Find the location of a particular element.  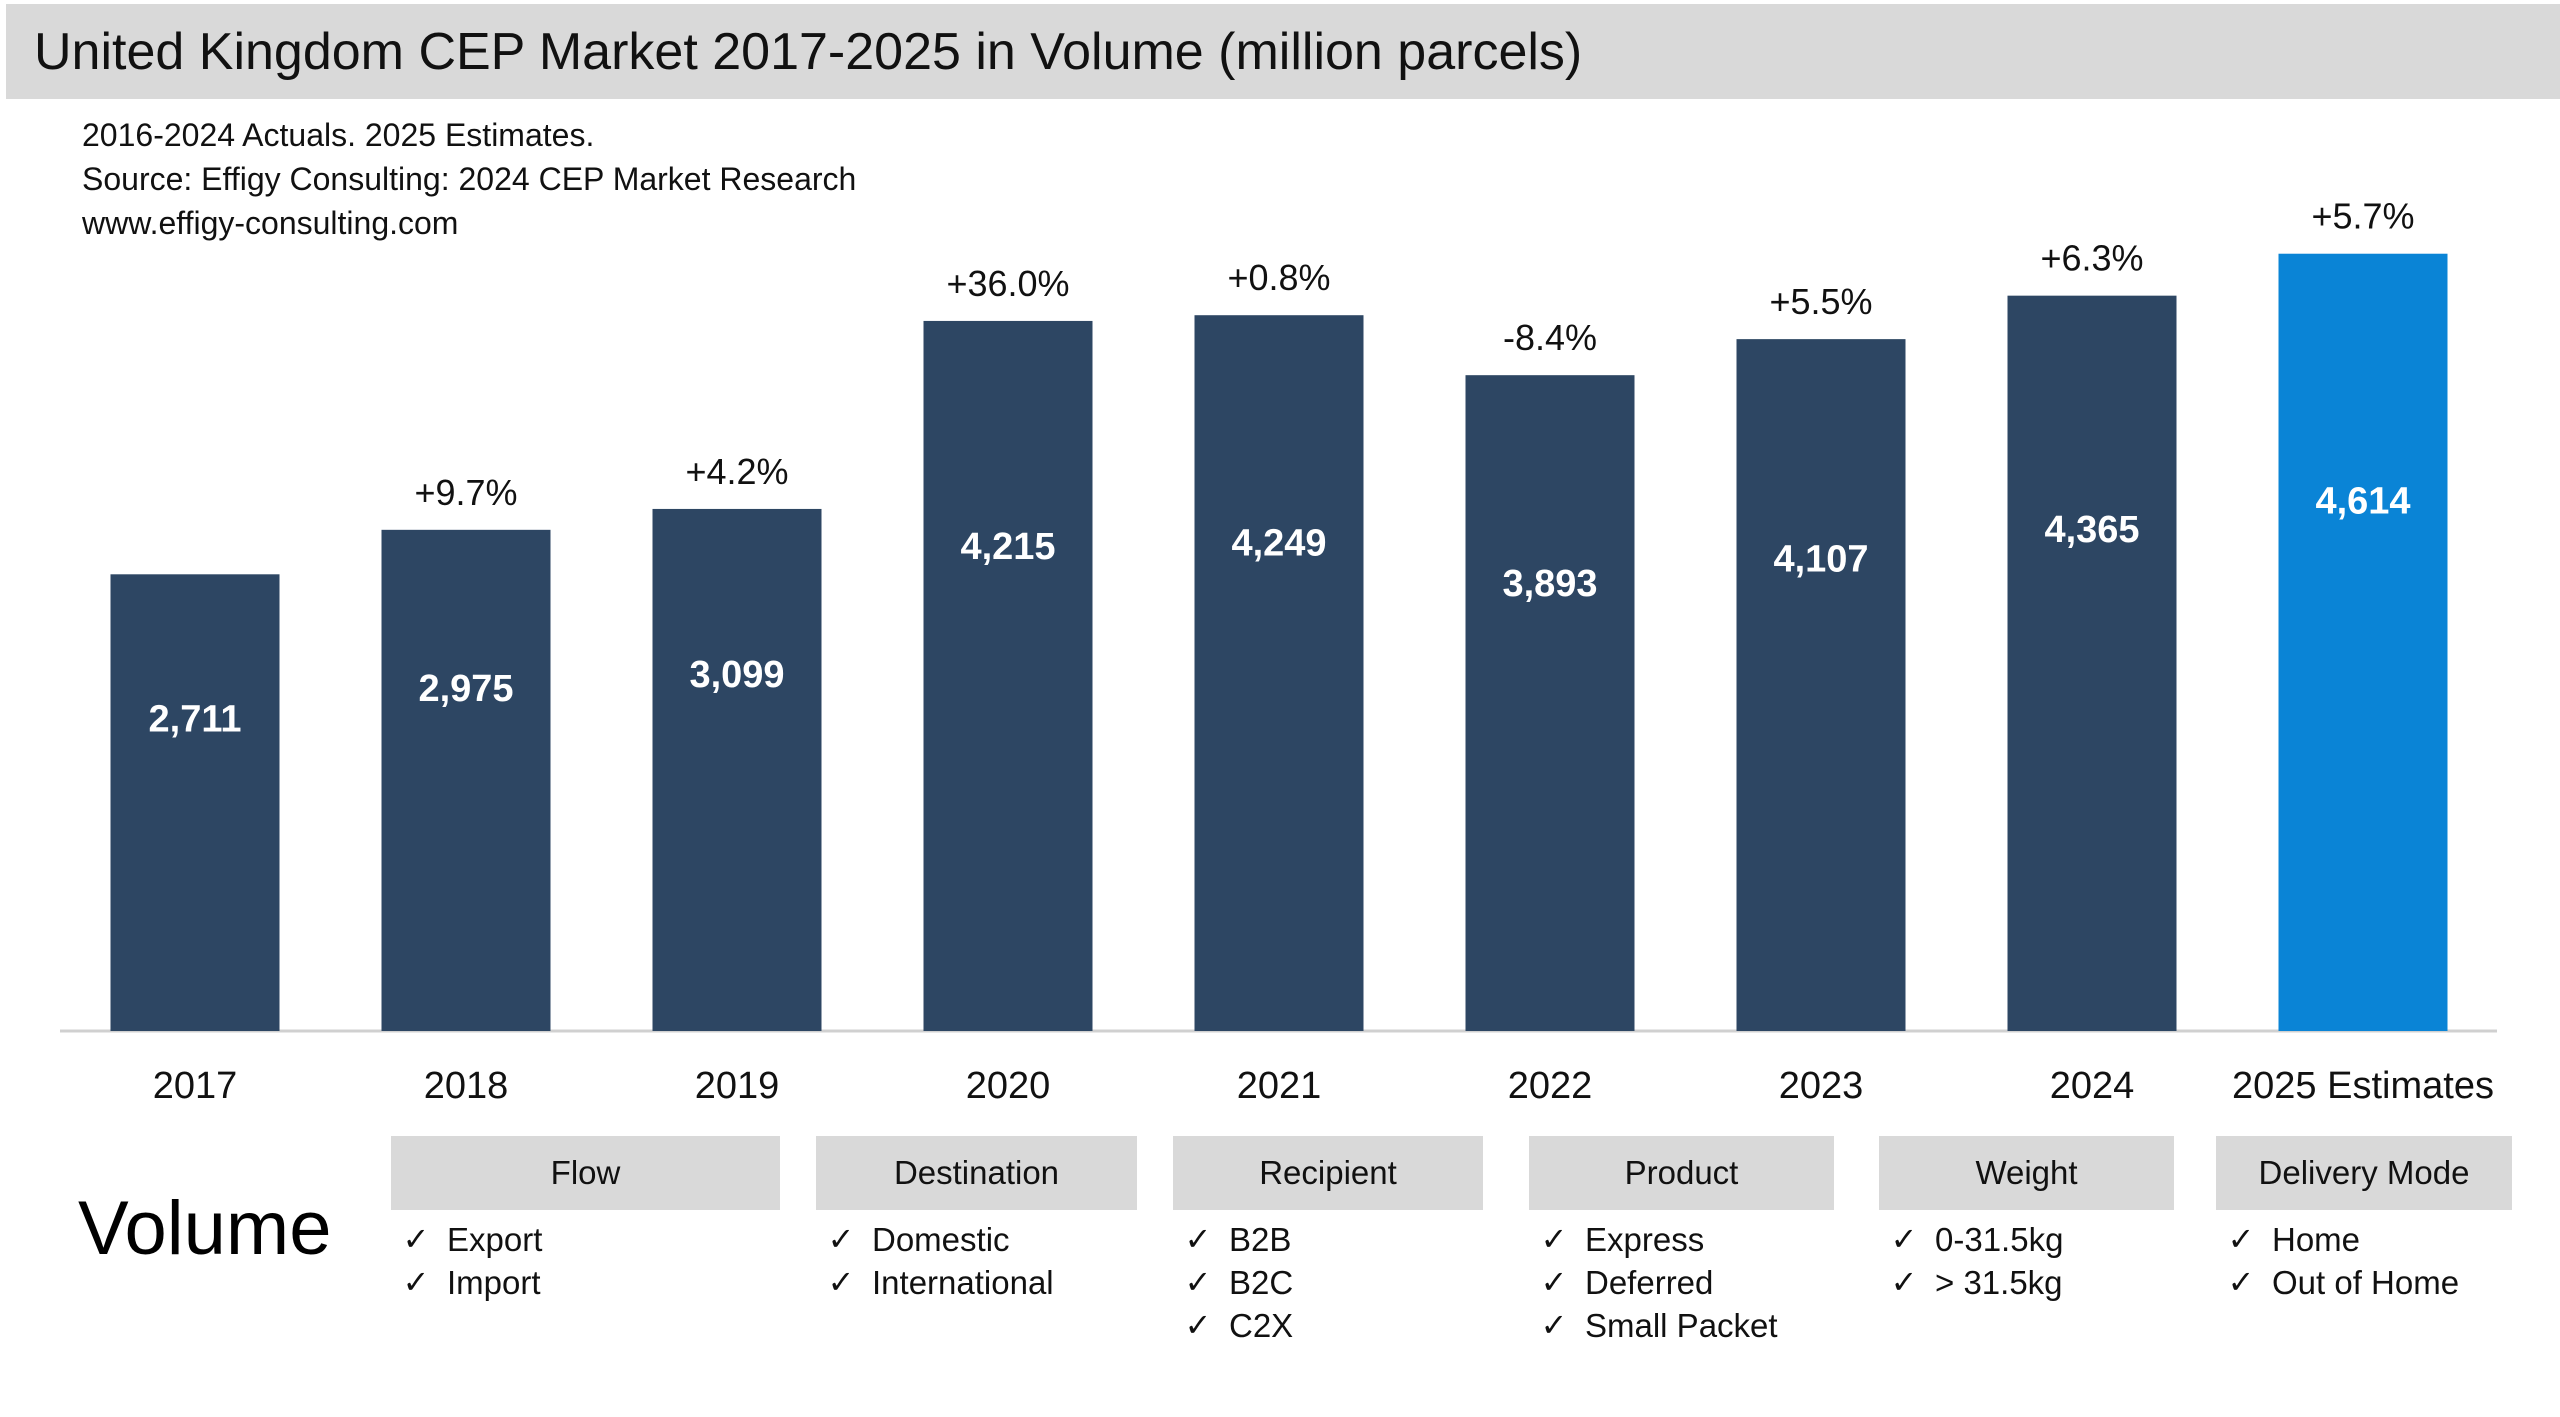

list-item: ✓ C2X is located at coordinates (1328, 1325).